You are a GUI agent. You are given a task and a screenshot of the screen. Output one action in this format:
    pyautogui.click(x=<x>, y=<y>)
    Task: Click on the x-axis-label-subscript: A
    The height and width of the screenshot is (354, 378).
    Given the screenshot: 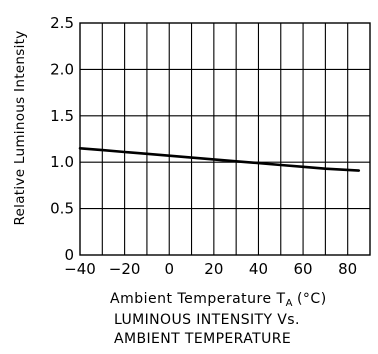 What is the action you would take?
    pyautogui.click(x=289, y=303)
    